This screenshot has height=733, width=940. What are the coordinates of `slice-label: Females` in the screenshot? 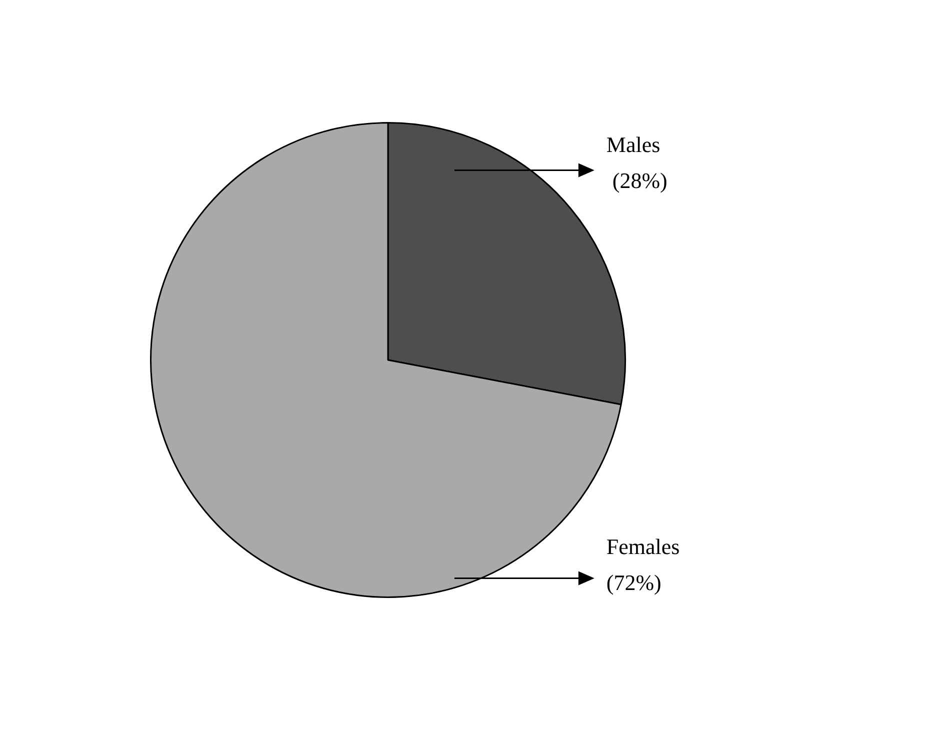 It's located at (643, 547).